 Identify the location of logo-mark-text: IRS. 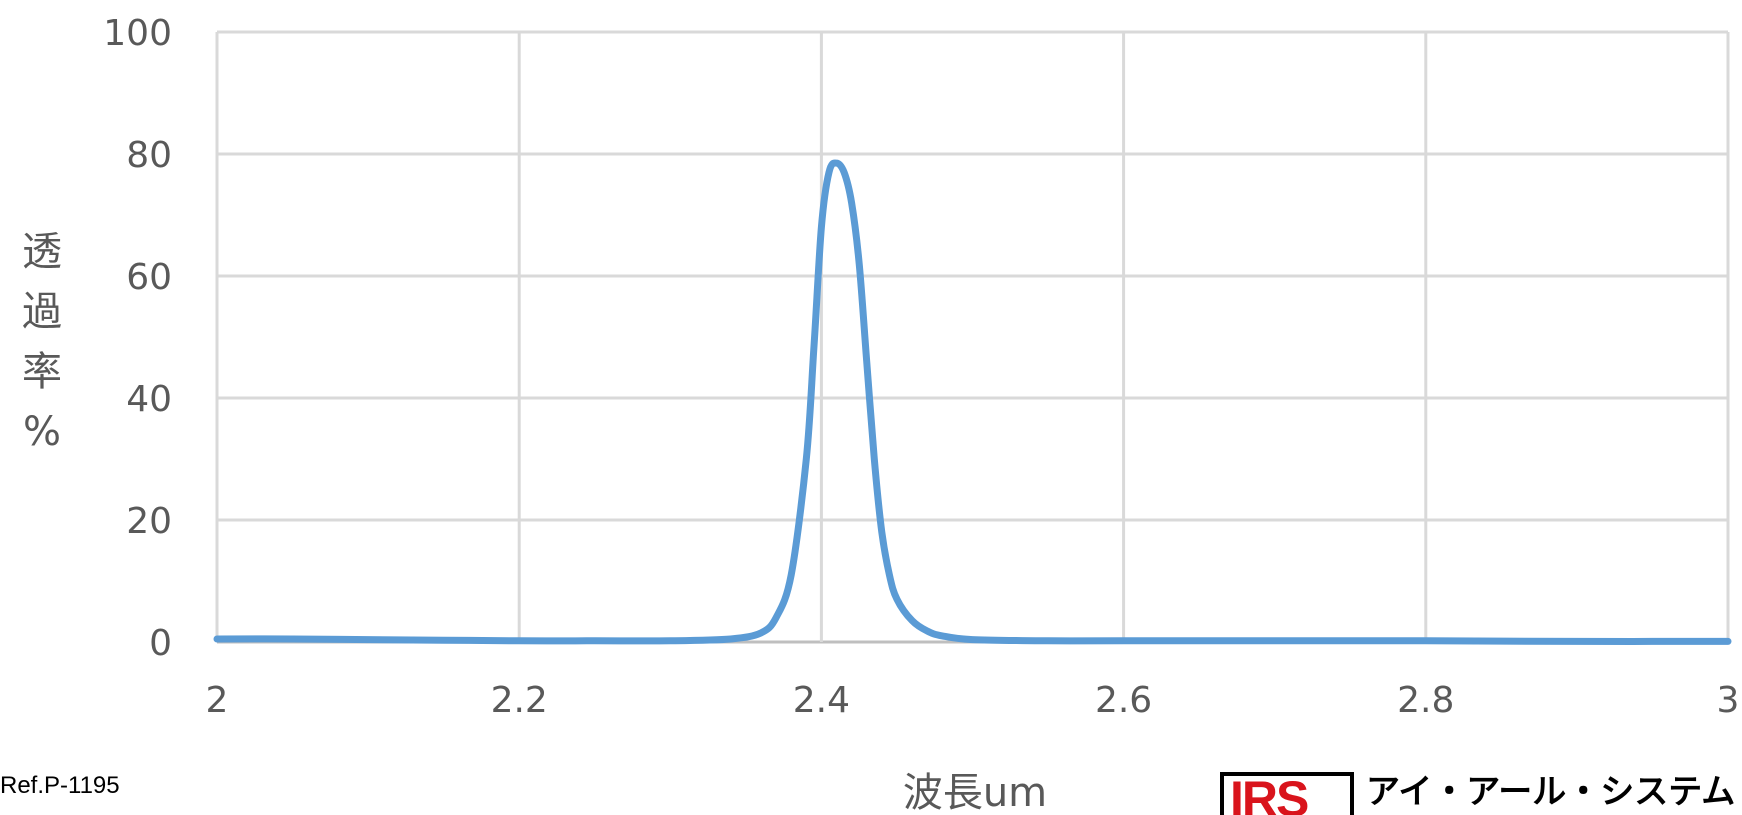
(1269, 793).